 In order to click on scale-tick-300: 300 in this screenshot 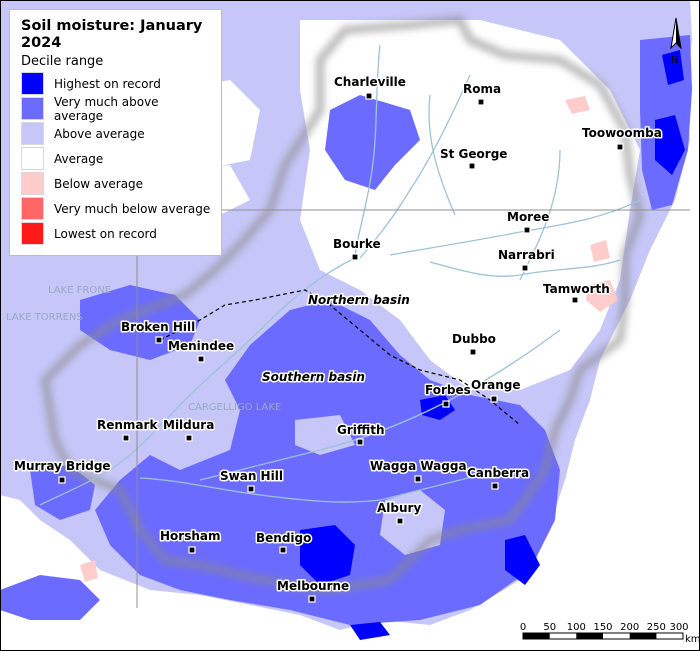, I will do `click(678, 627)`.